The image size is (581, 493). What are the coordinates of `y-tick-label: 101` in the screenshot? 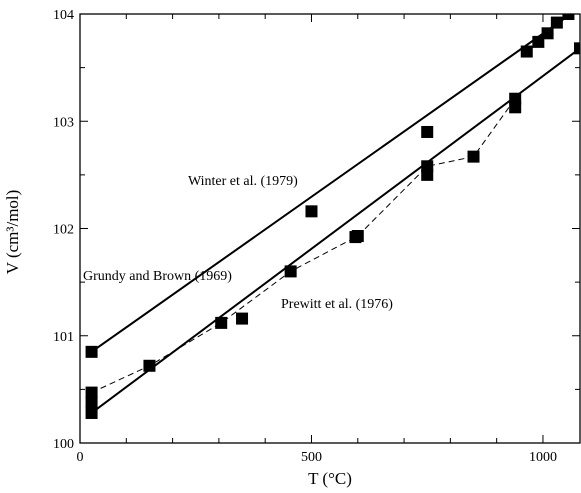 It's located at (63, 337).